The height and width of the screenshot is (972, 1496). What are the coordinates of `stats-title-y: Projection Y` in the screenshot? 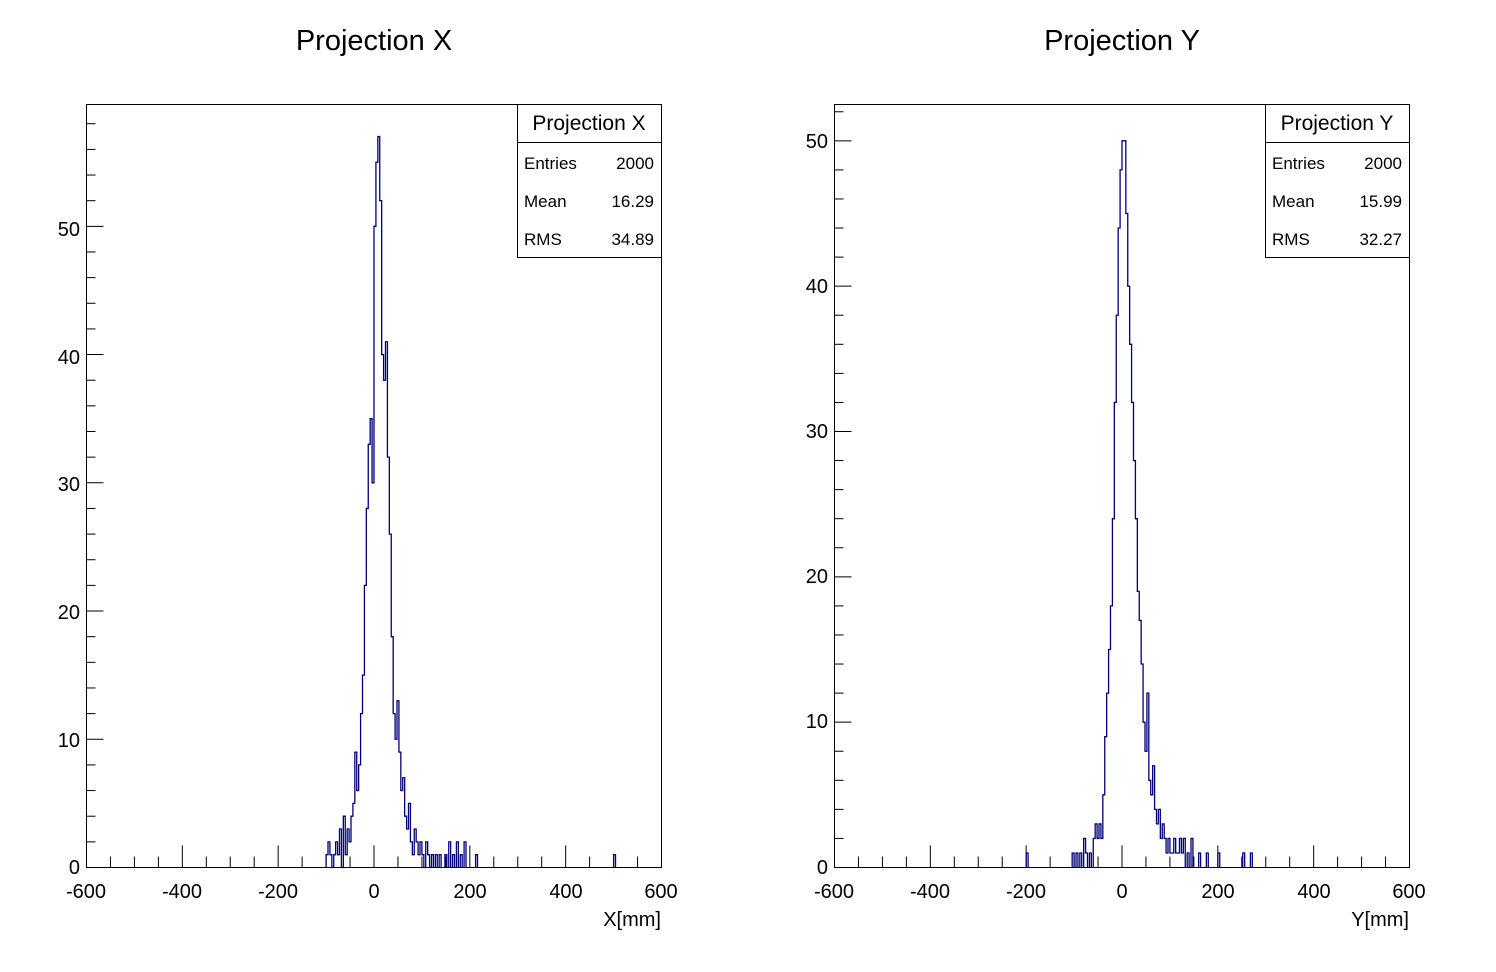 It's located at (1337, 123).